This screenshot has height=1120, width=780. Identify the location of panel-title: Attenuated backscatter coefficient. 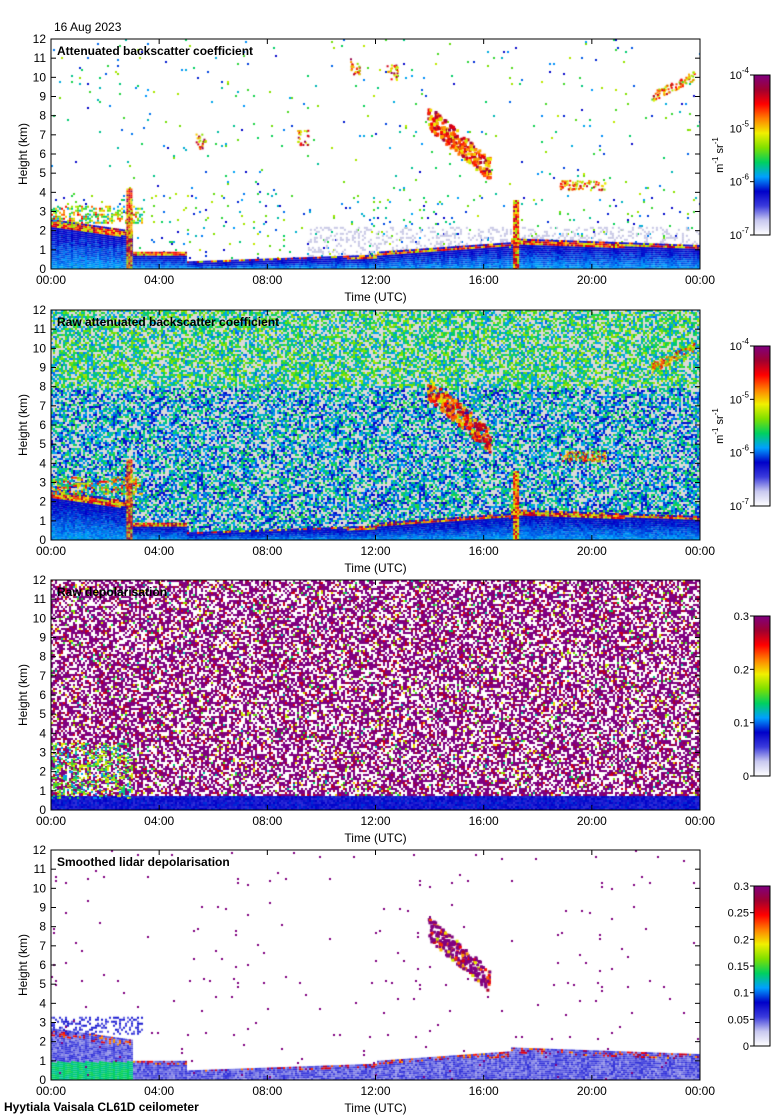
(155, 51).